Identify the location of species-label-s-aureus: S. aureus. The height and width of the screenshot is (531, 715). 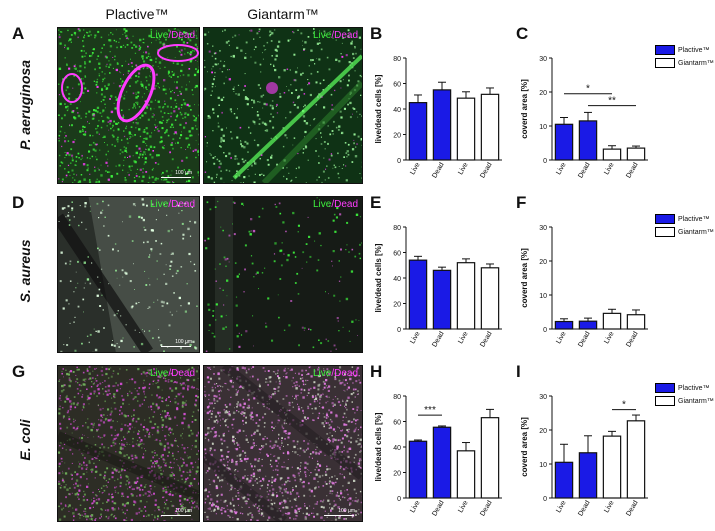
(25, 271).